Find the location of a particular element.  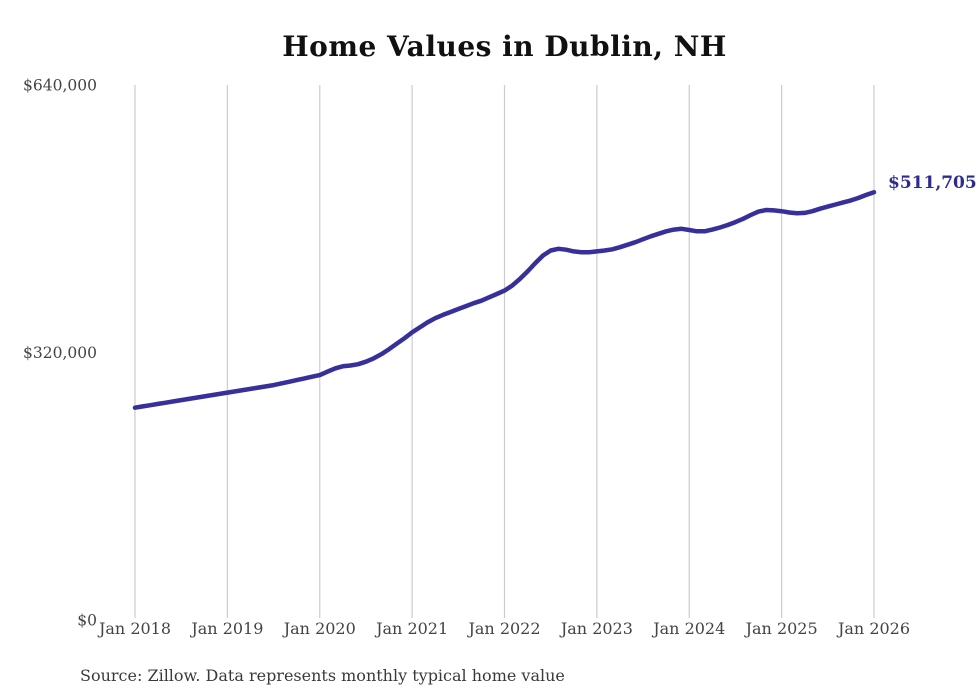

x-tick-label: Jan 2019 is located at coordinates (226, 628).